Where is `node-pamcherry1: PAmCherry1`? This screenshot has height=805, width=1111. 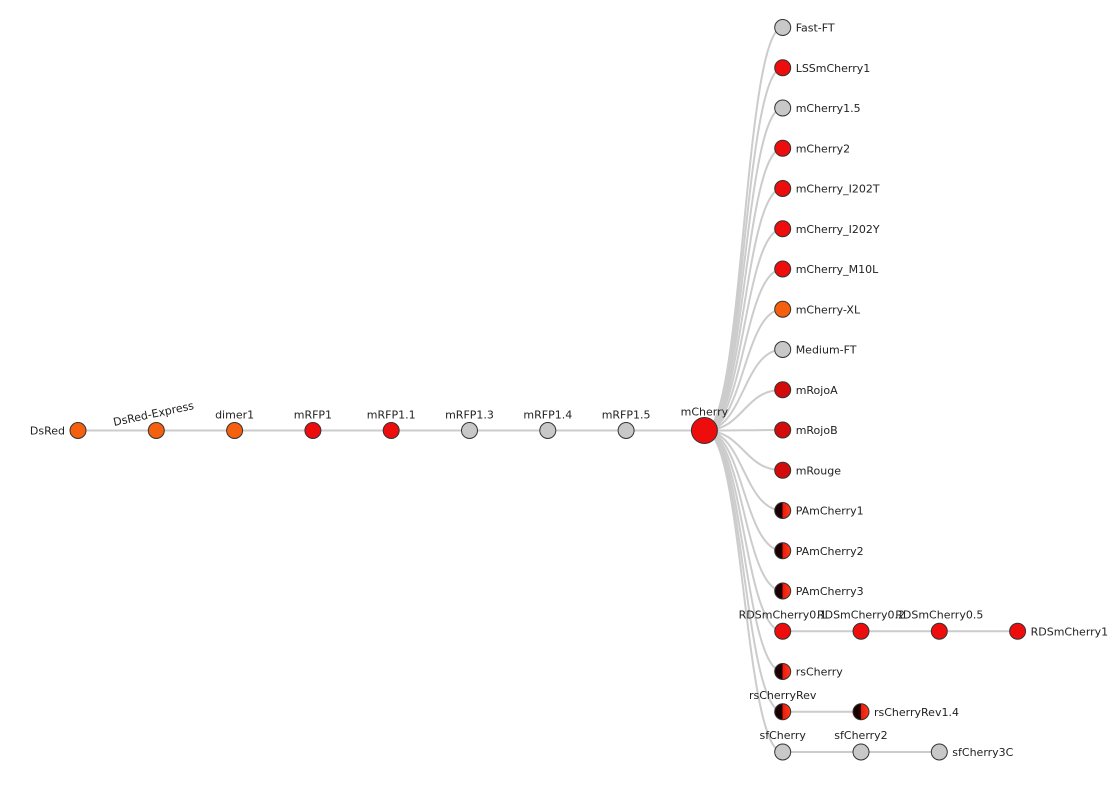
node-pamcherry1: PAmCherry1 is located at coordinates (819, 510).